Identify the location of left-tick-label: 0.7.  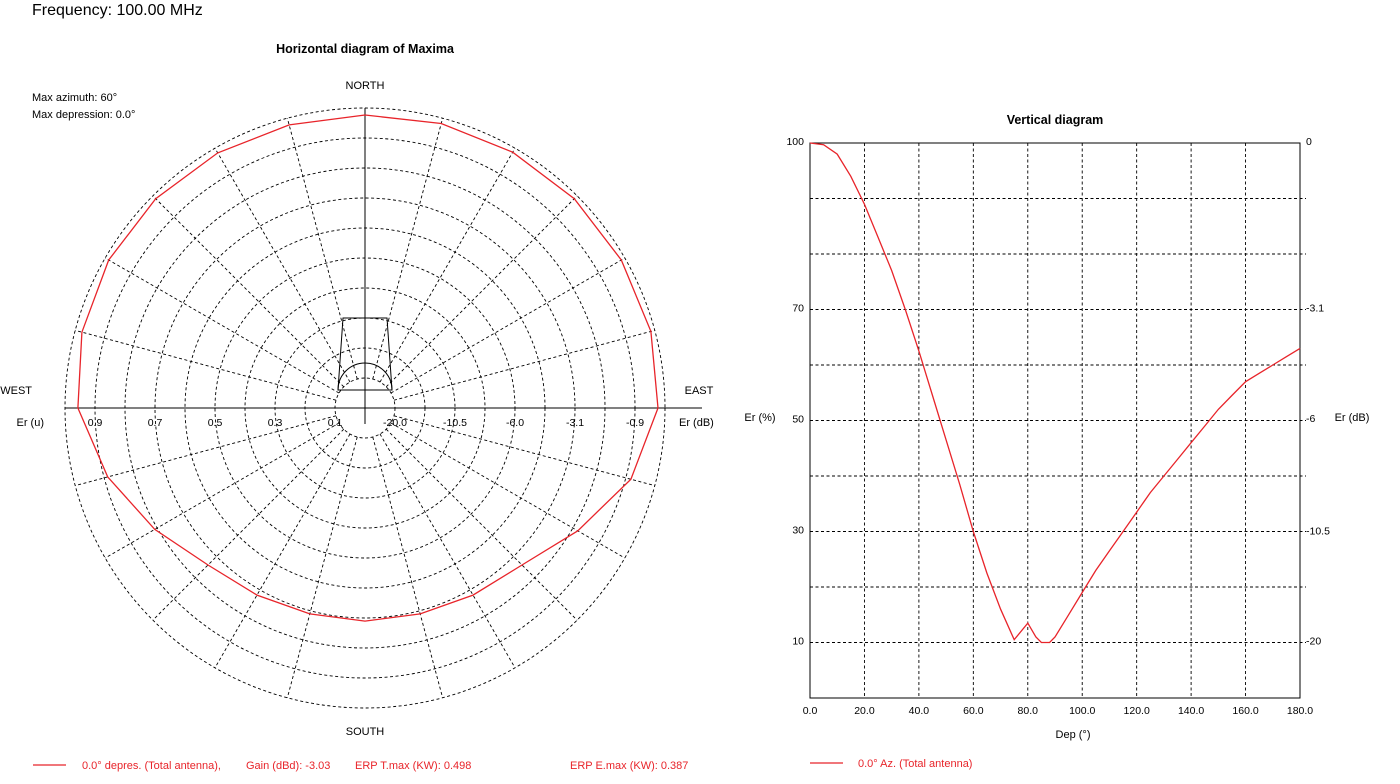
(155, 423).